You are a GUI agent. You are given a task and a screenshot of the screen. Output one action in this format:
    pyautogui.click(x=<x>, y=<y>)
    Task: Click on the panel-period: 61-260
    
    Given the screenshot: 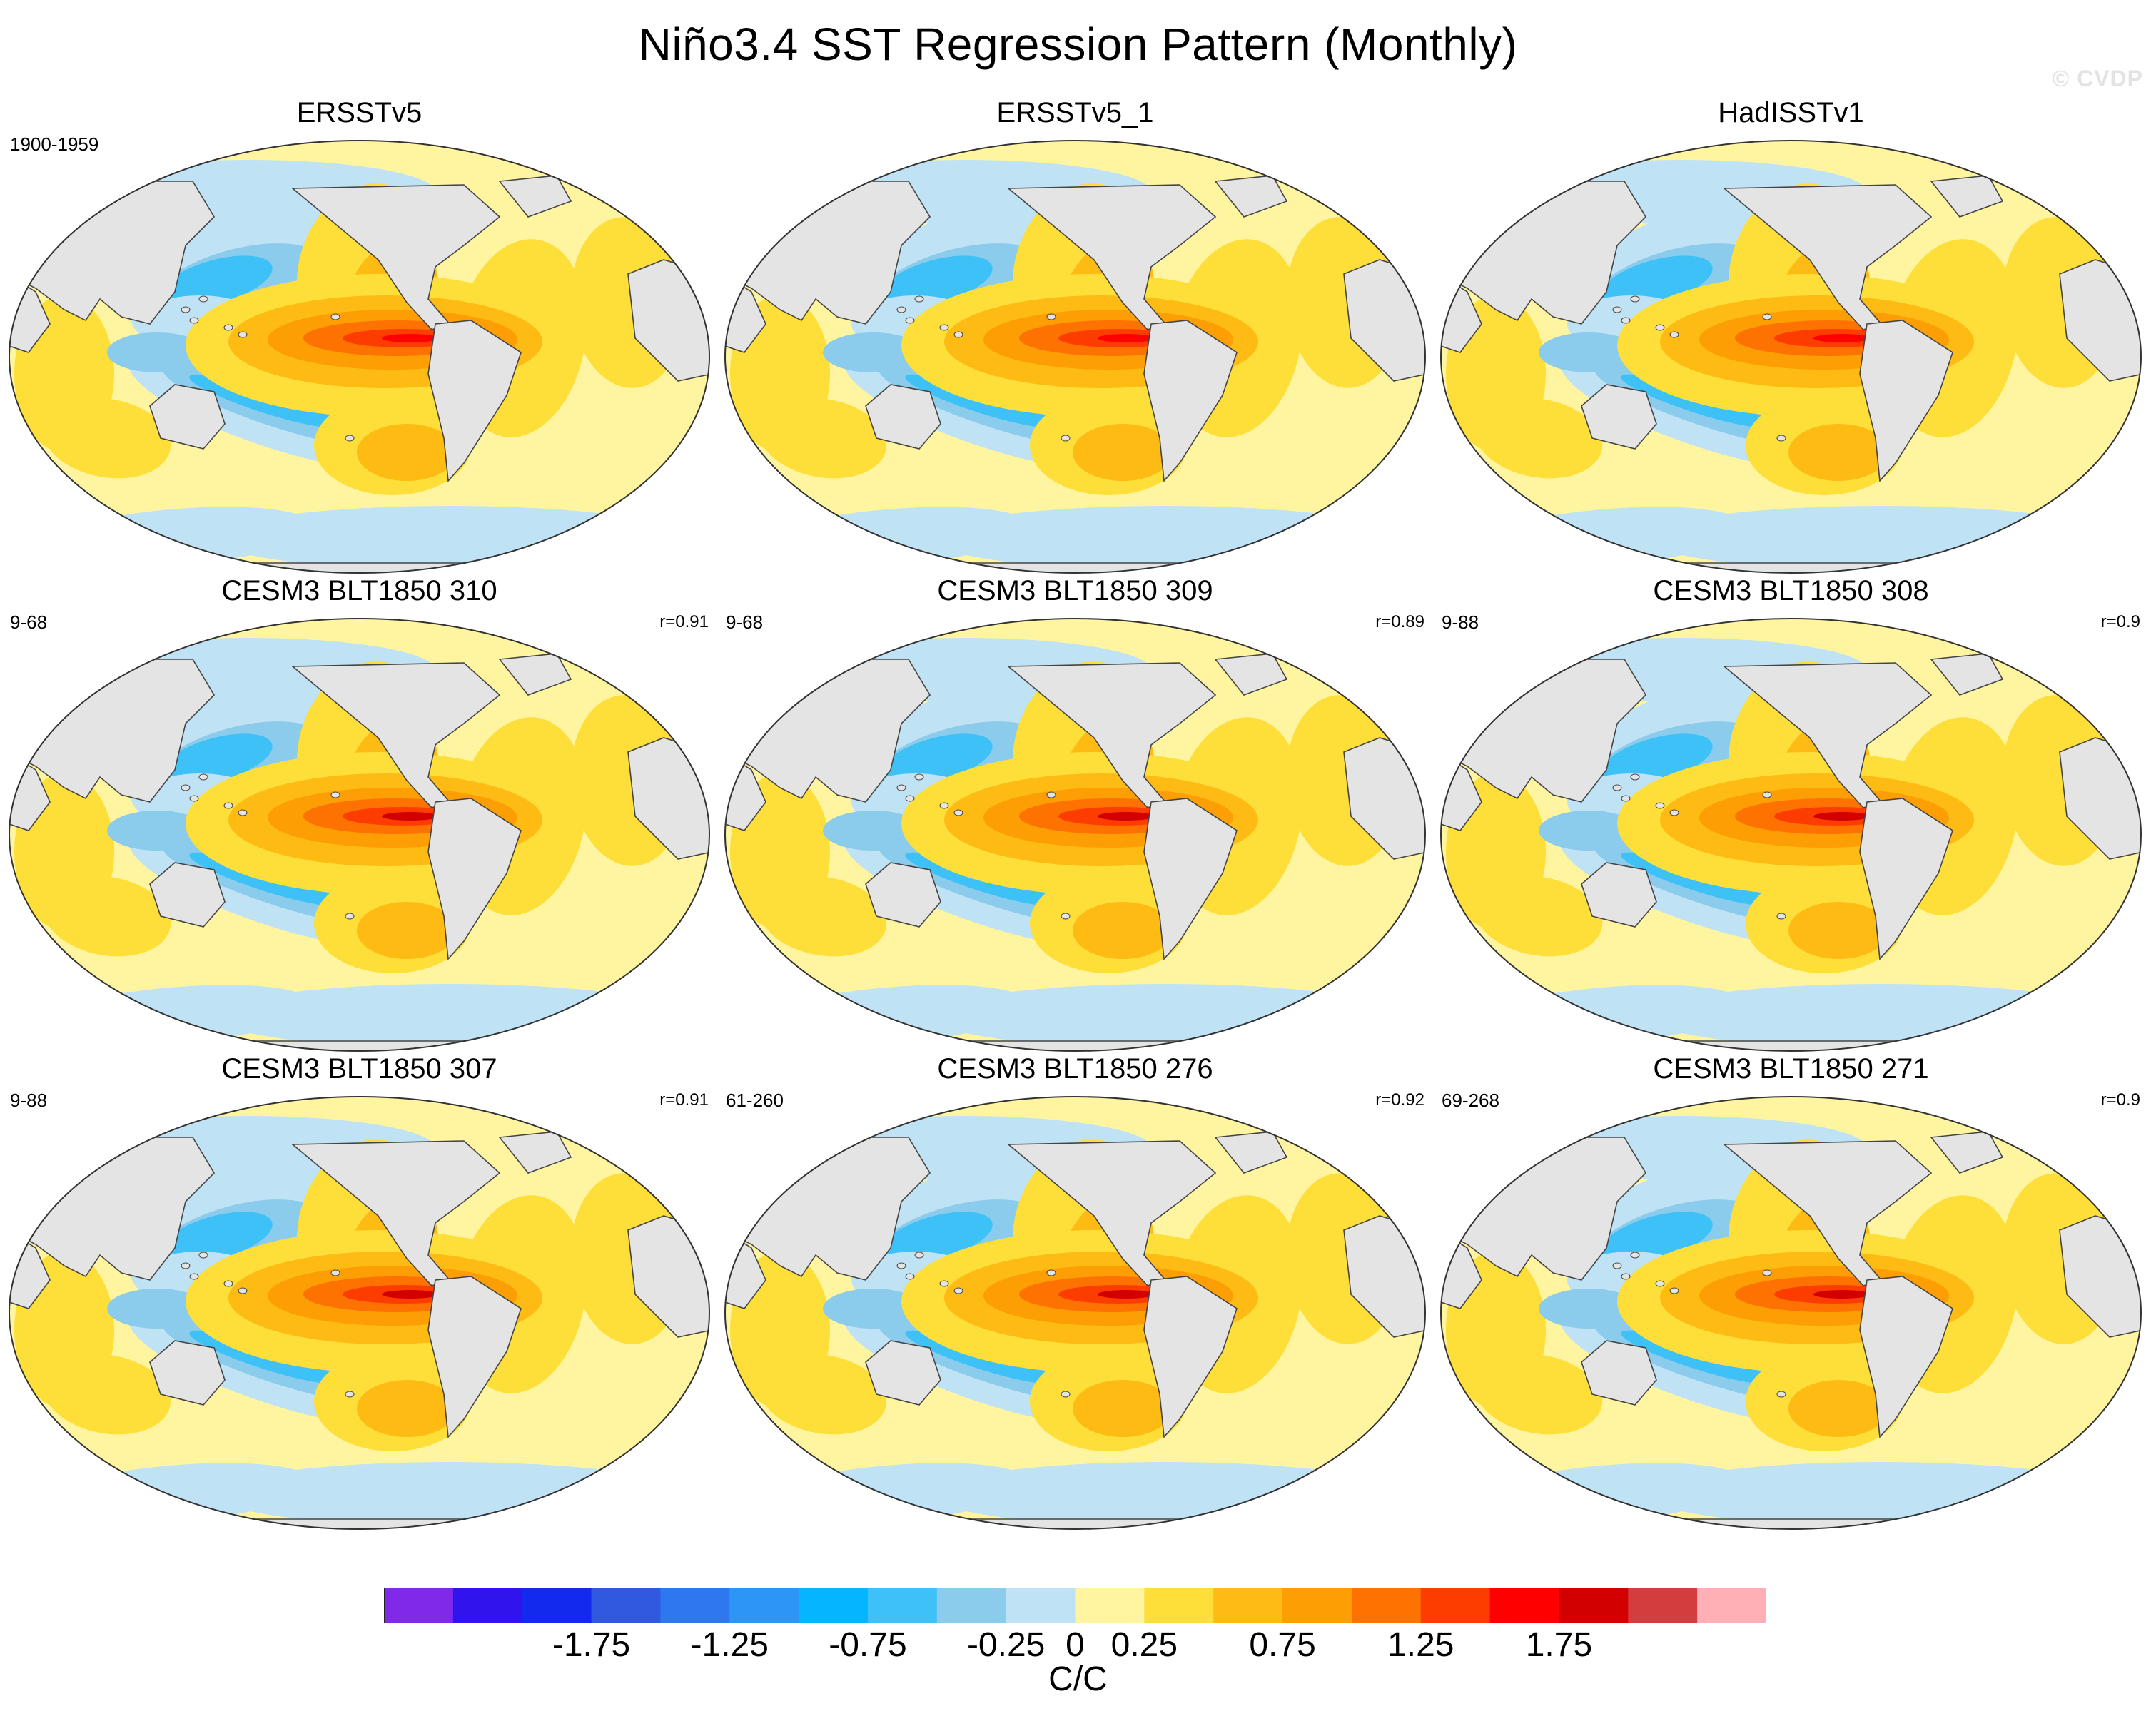 What is the action you would take?
    pyautogui.click(x=755, y=1100)
    